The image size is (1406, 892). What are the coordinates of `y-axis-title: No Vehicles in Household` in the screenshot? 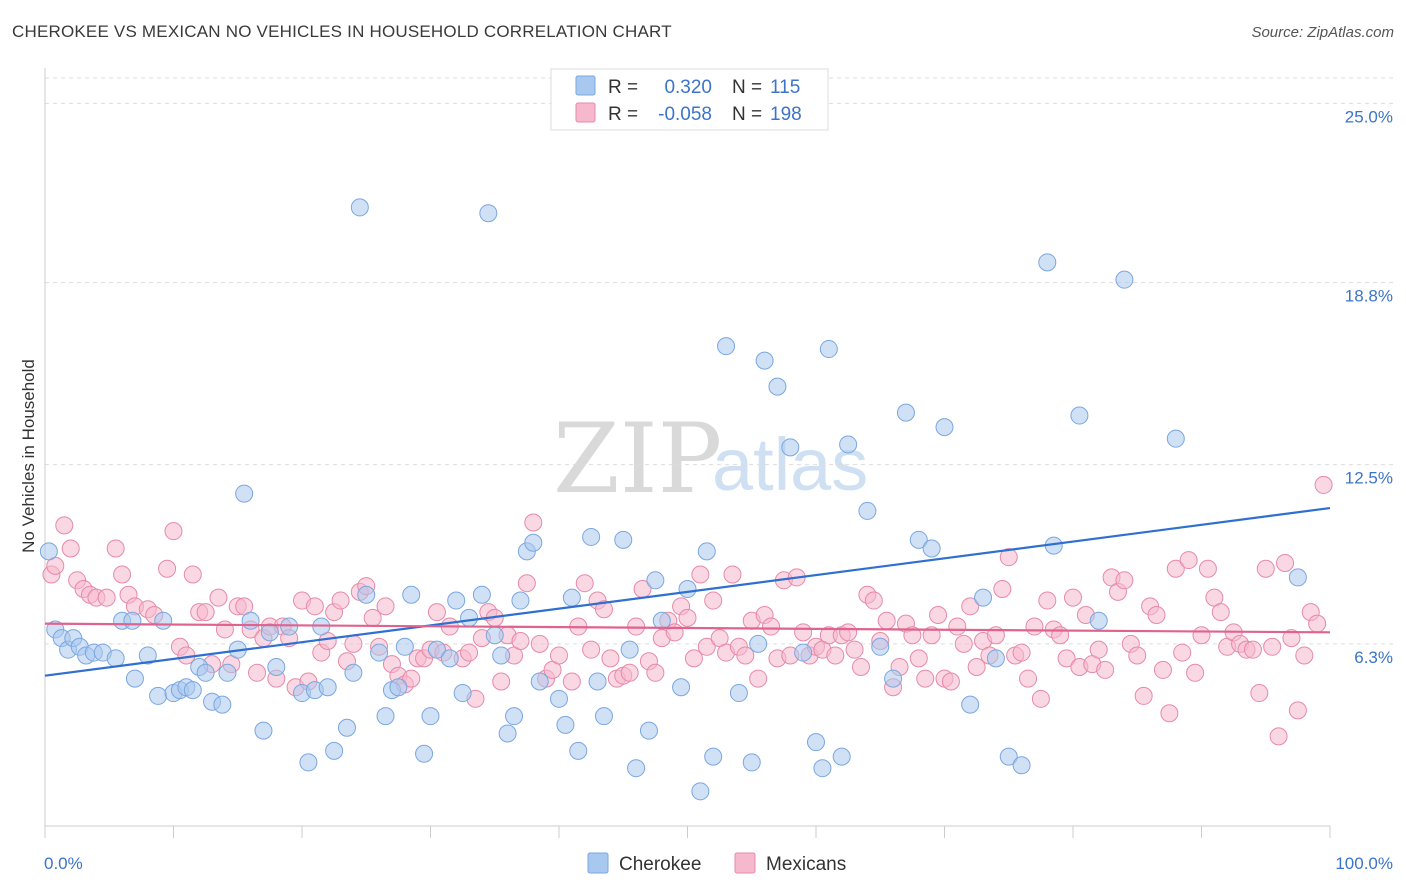 It's located at (28, 456).